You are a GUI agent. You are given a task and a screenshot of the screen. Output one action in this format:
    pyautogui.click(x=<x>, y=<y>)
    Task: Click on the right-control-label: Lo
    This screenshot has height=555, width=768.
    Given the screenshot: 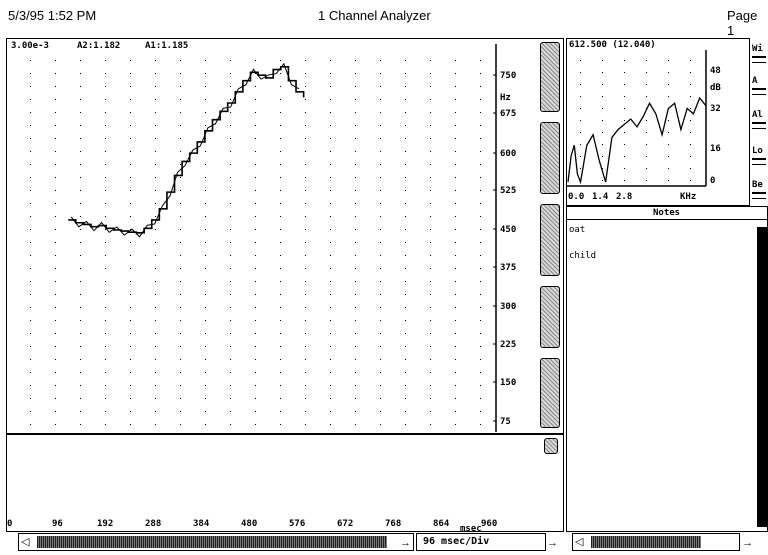 What is the action you would take?
    pyautogui.click(x=757, y=151)
    